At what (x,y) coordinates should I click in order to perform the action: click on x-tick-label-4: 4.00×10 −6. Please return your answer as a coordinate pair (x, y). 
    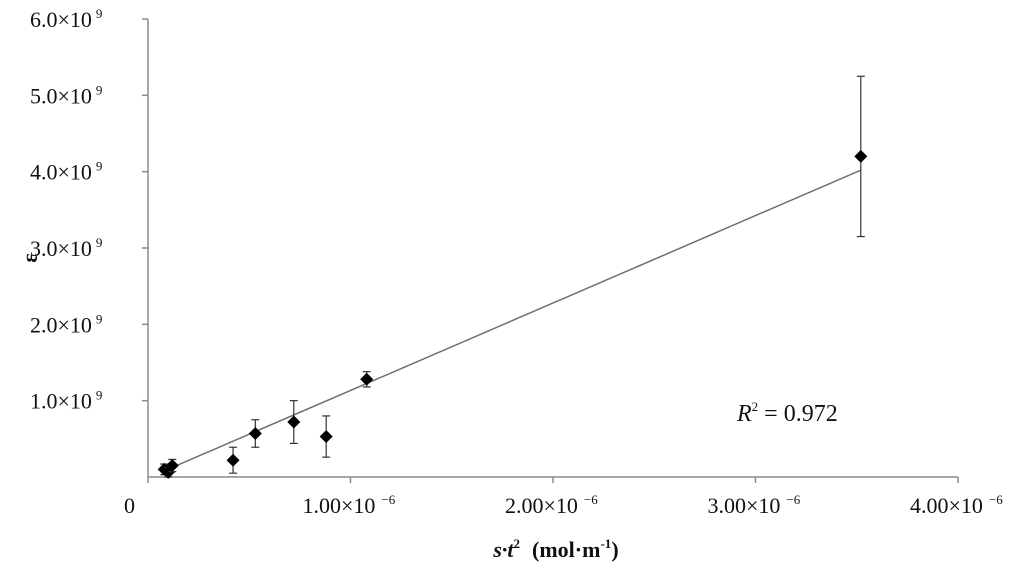
    Looking at the image, I should click on (956, 505).